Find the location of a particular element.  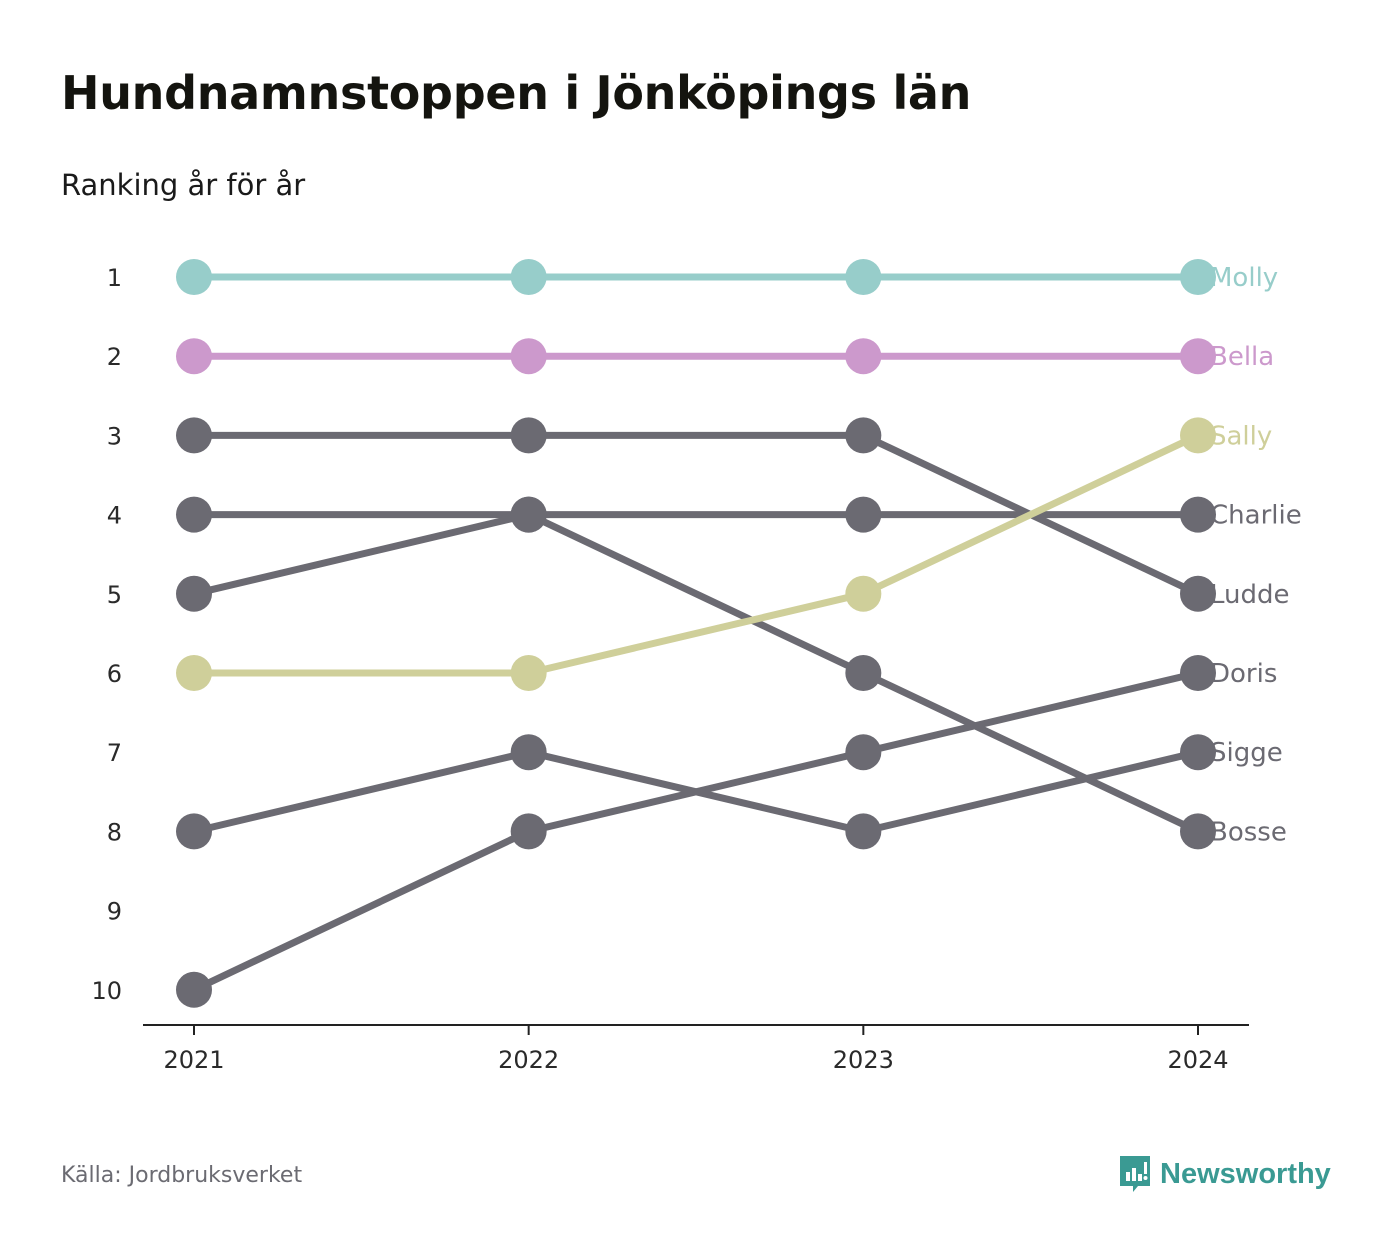

point-molly-2022 is located at coordinates (528, 277).